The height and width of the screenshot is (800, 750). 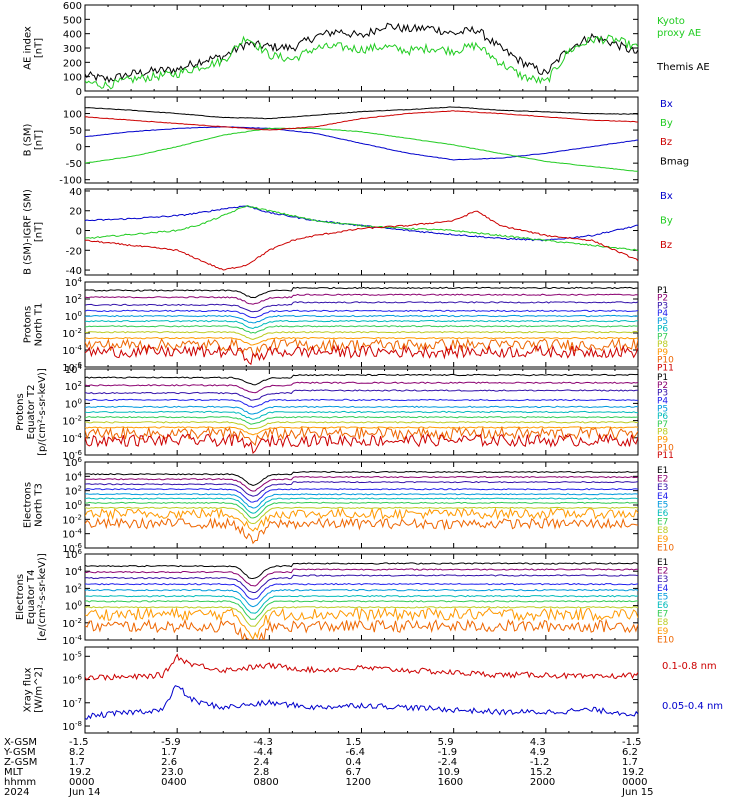 I want to click on legend-entry: proxy AE, so click(x=679, y=33).